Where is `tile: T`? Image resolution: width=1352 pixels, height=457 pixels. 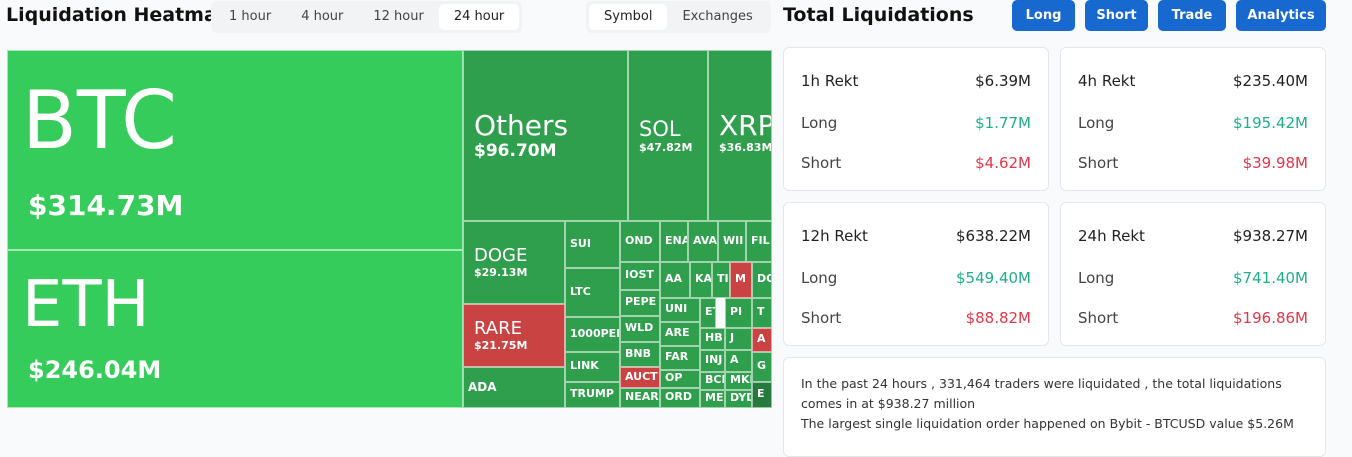 tile: T is located at coordinates (762, 313).